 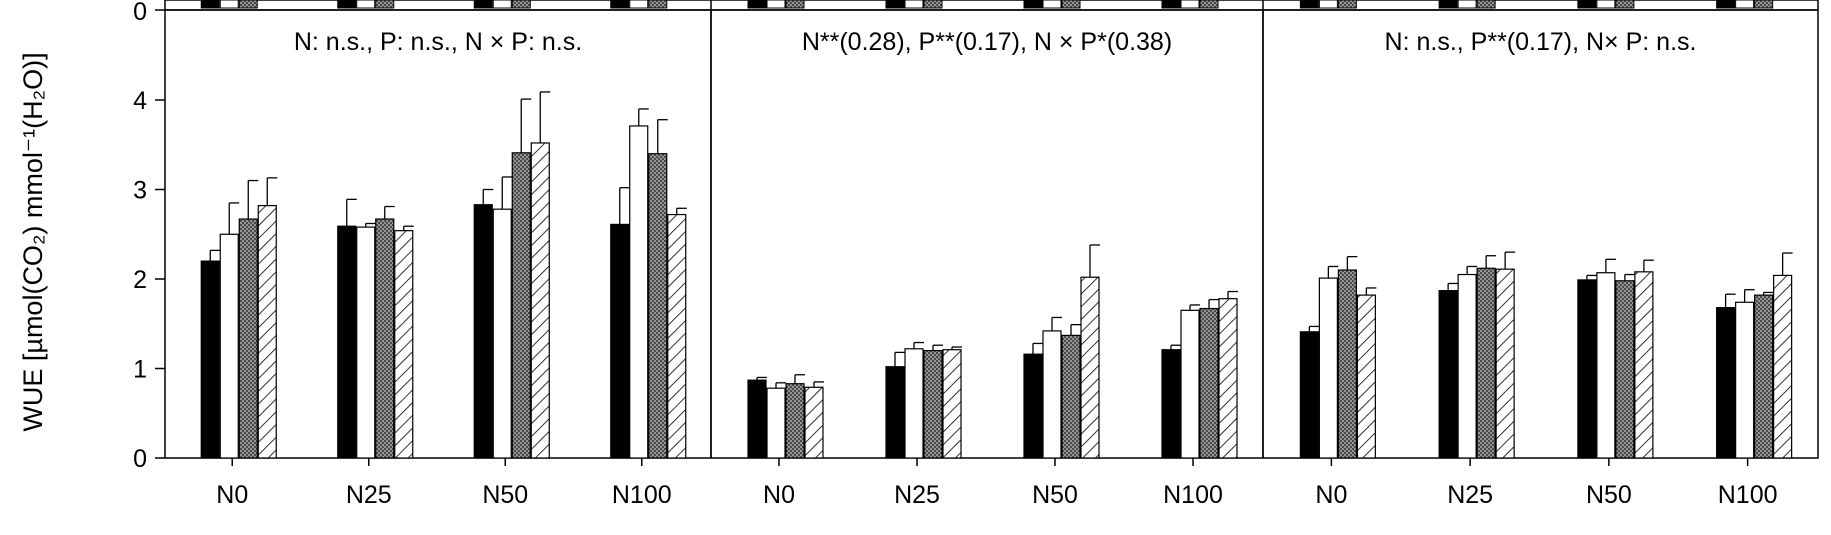 I want to click on upper-panel-tick-label: 0, so click(x=140, y=13).